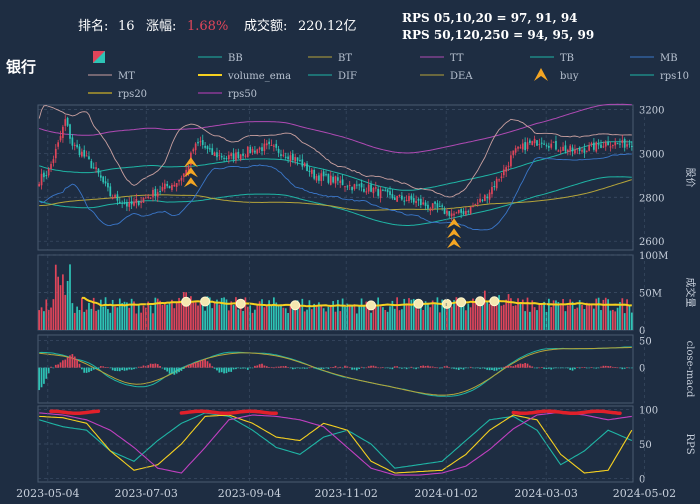 The width and height of the screenshot is (700, 504). What do you see at coordinates (336, 440) in the screenshot?
I see `rps10-line` at bounding box center [336, 440].